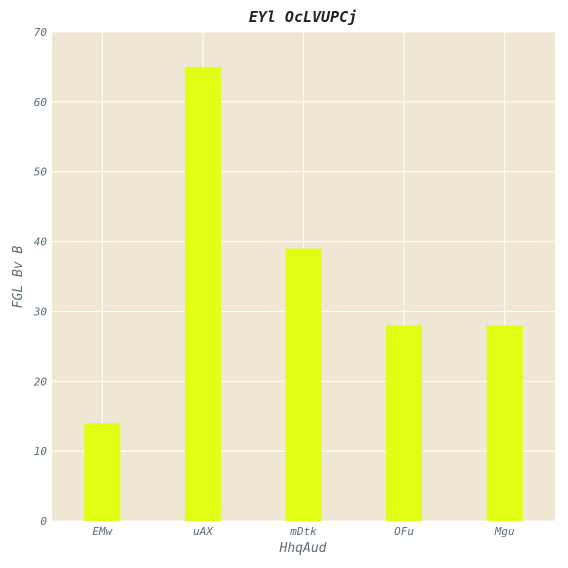 The image size is (568, 568). Describe the element at coordinates (40, 277) in the screenshot. I see `y-tick-labels: 0 10 20 30 40 50 60 70` at that location.